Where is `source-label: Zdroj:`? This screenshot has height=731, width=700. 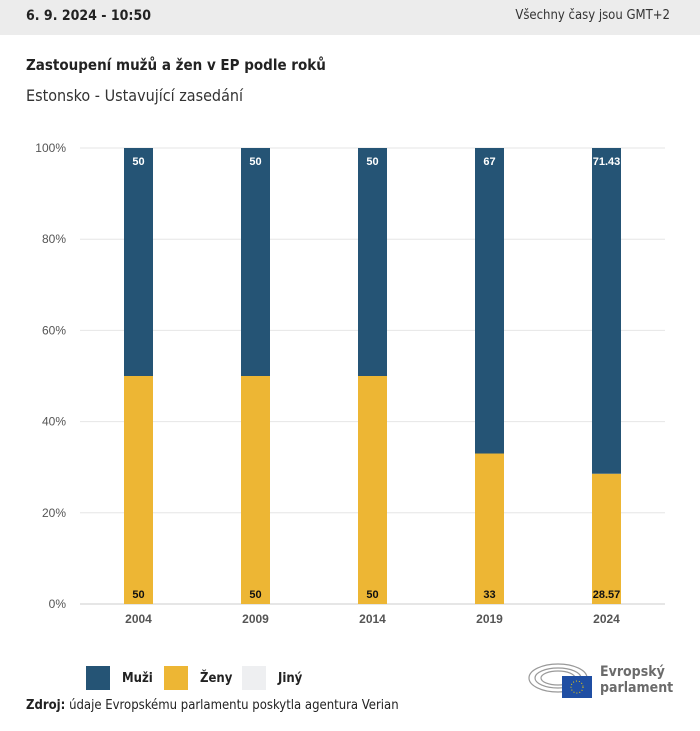 source-label: Zdroj: is located at coordinates (46, 705).